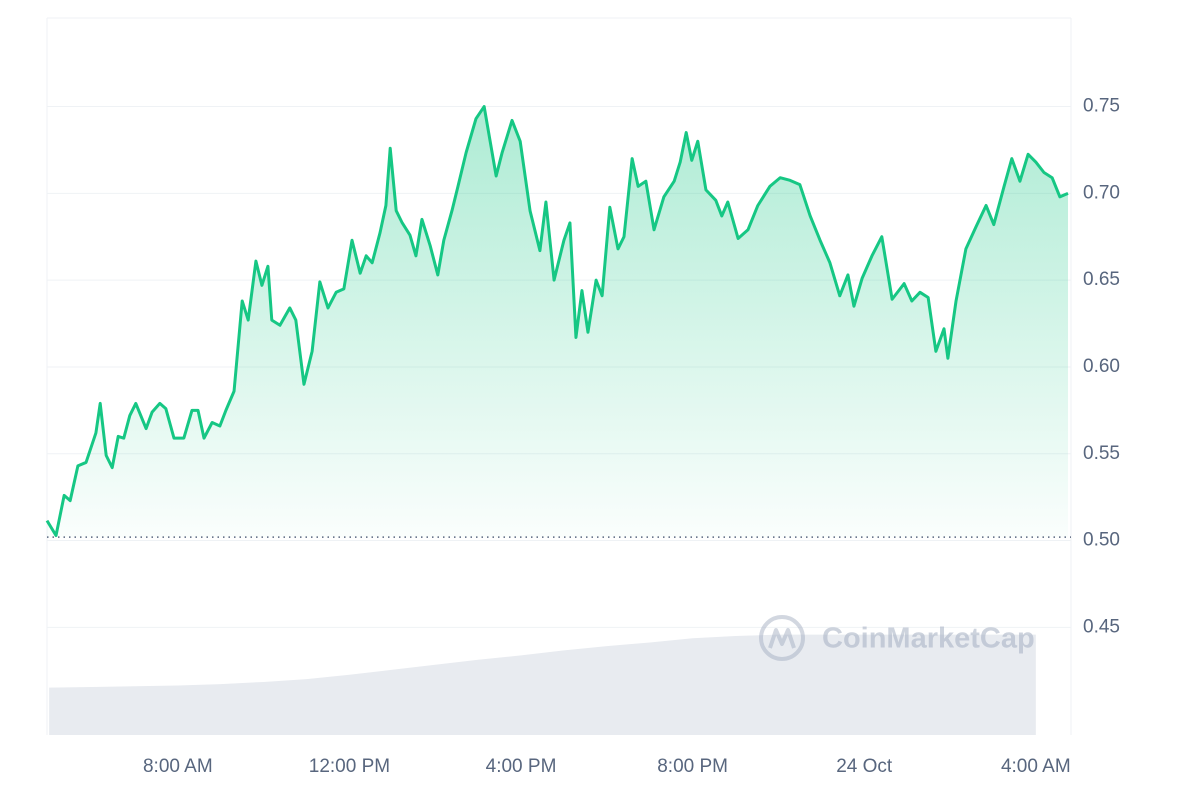 Image resolution: width=1200 pixels, height=800 pixels. Describe the element at coordinates (928, 639) in the screenshot. I see `watermark: CoinMarketCap` at that location.